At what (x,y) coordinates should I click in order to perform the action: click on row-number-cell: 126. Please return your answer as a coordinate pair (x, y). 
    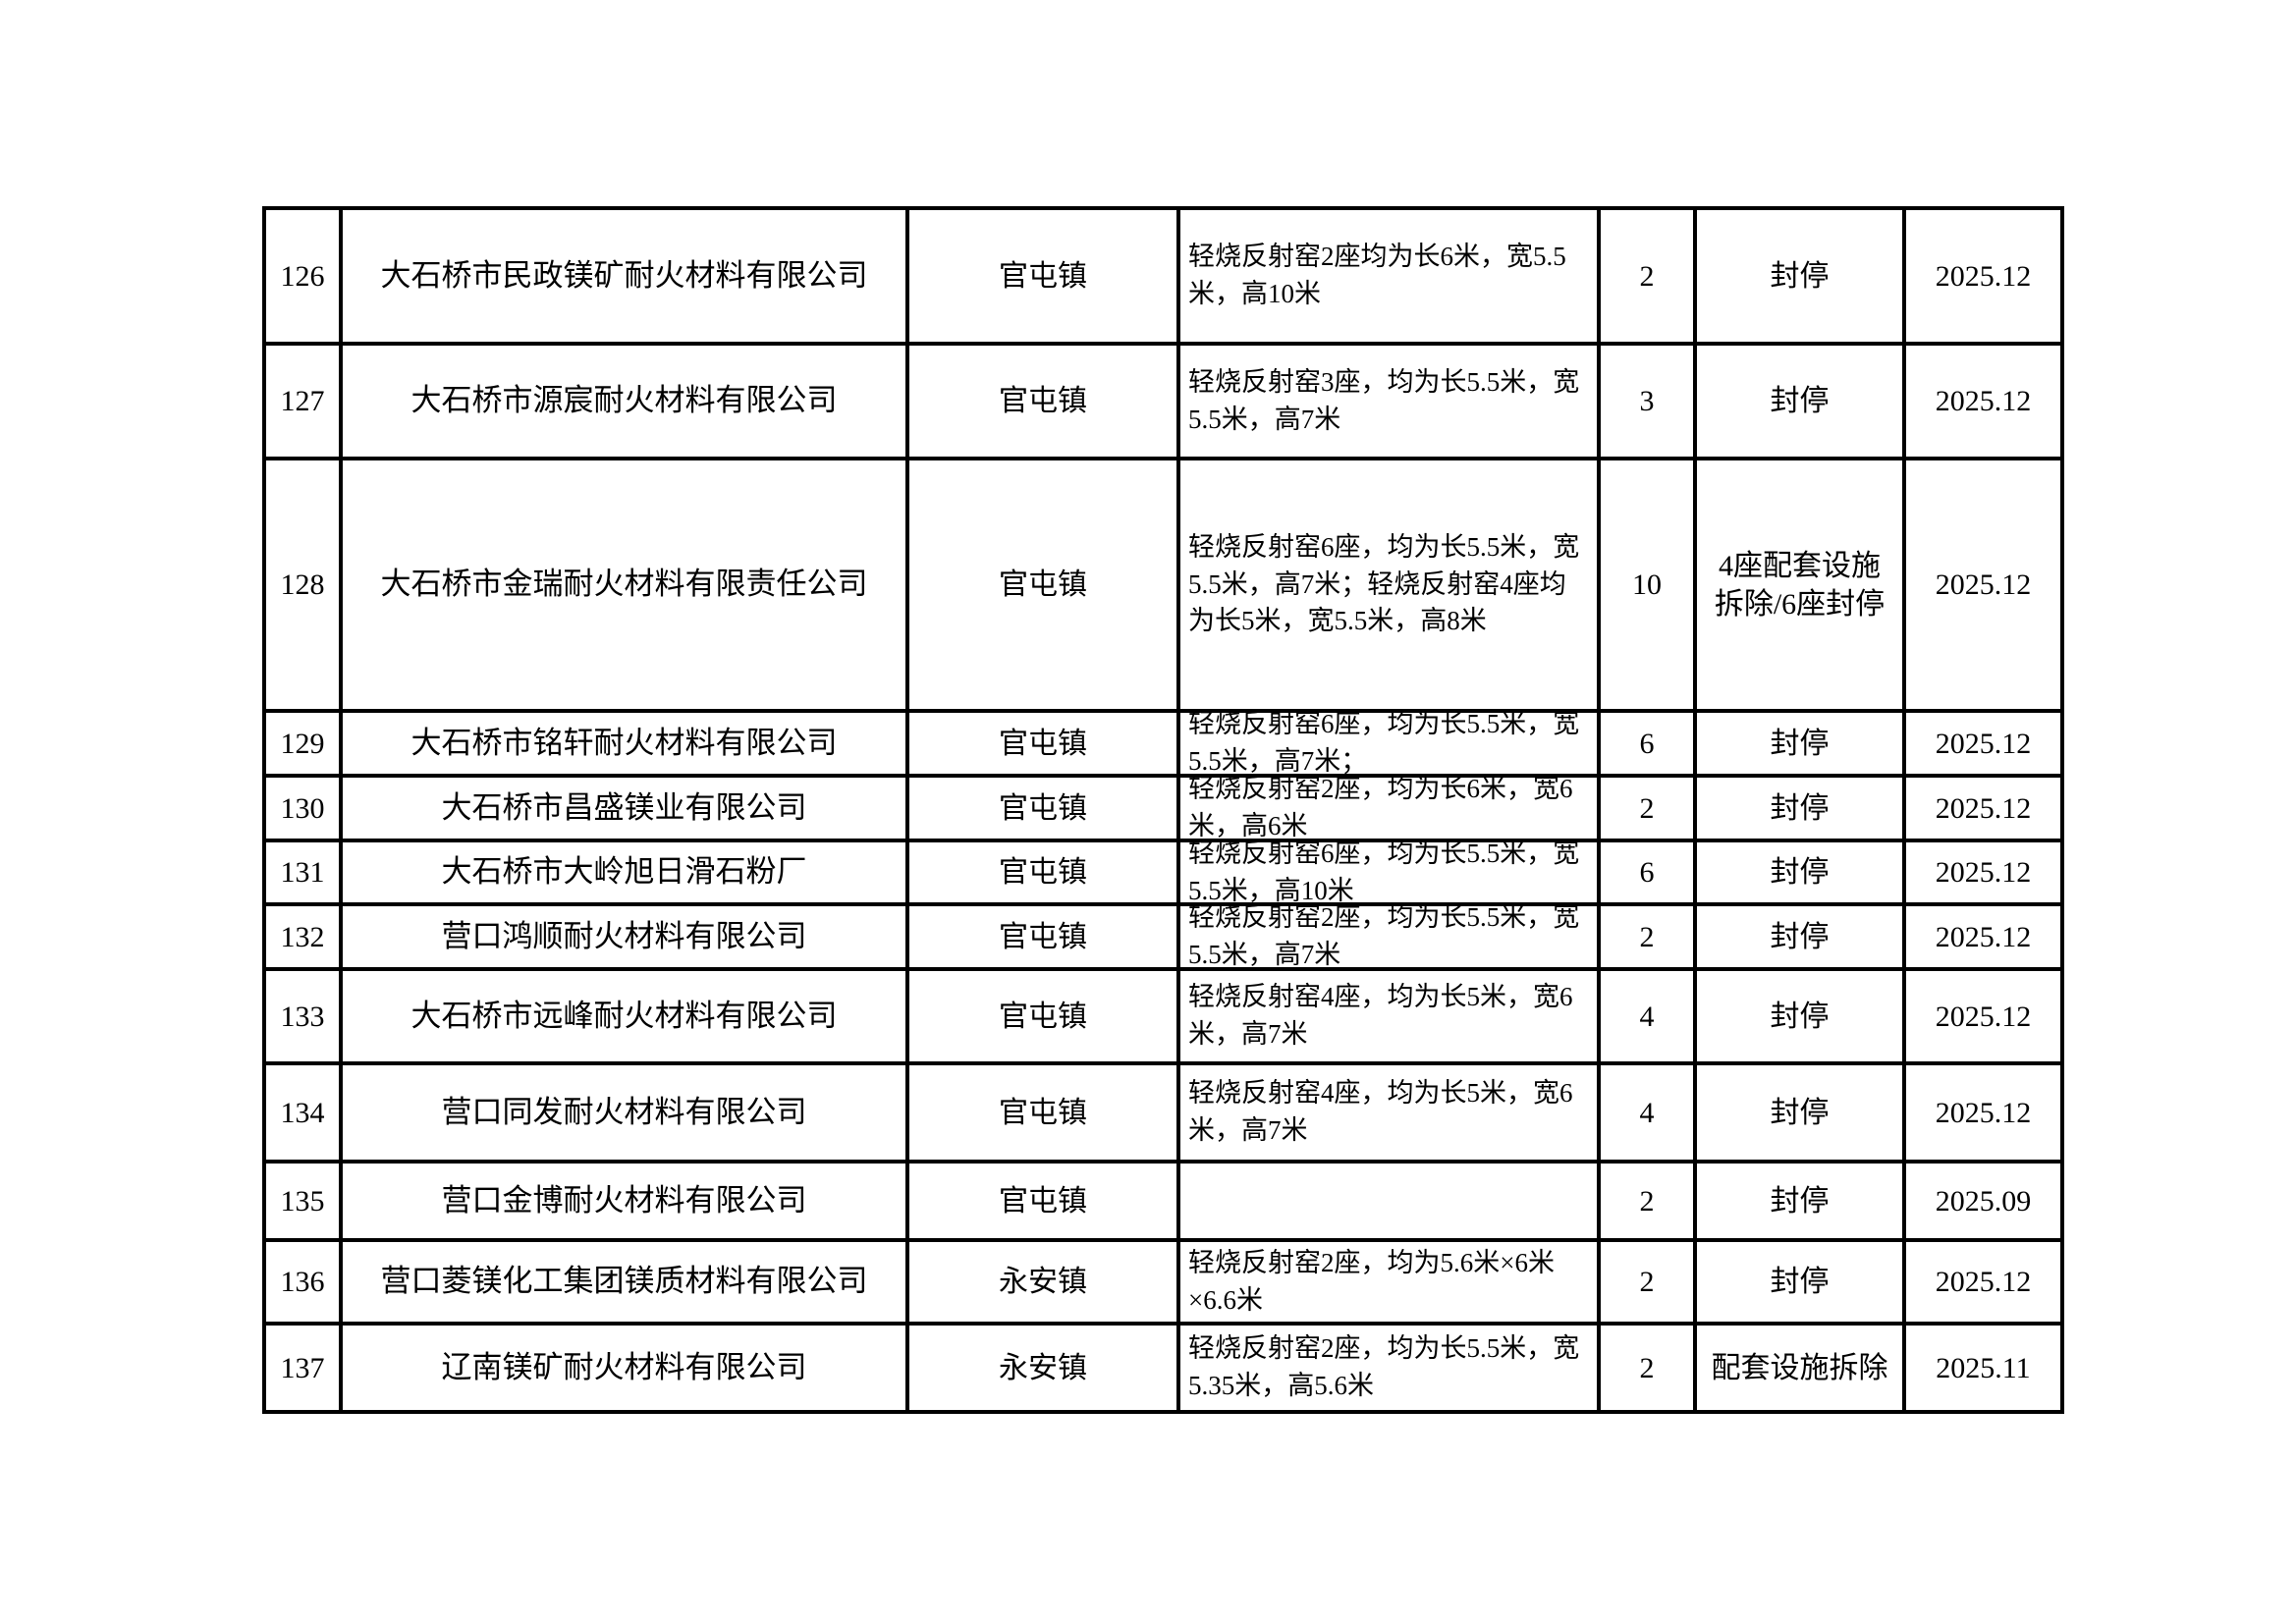
    Looking at the image, I should click on (302, 276).